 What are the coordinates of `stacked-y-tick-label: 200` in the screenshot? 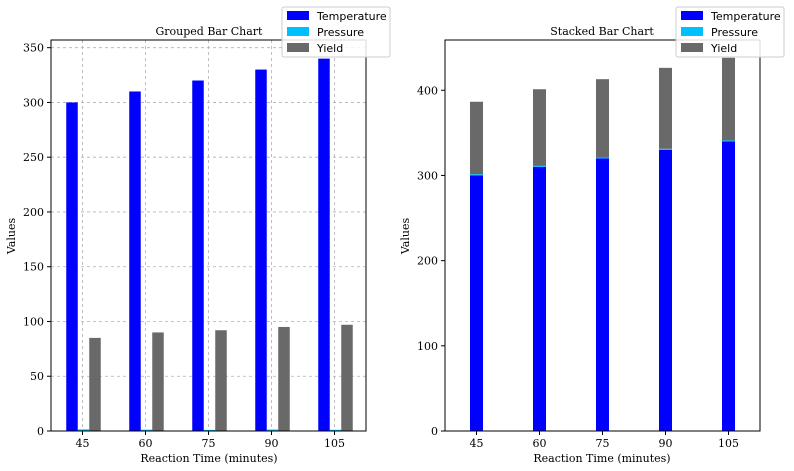 It's located at (427, 261).